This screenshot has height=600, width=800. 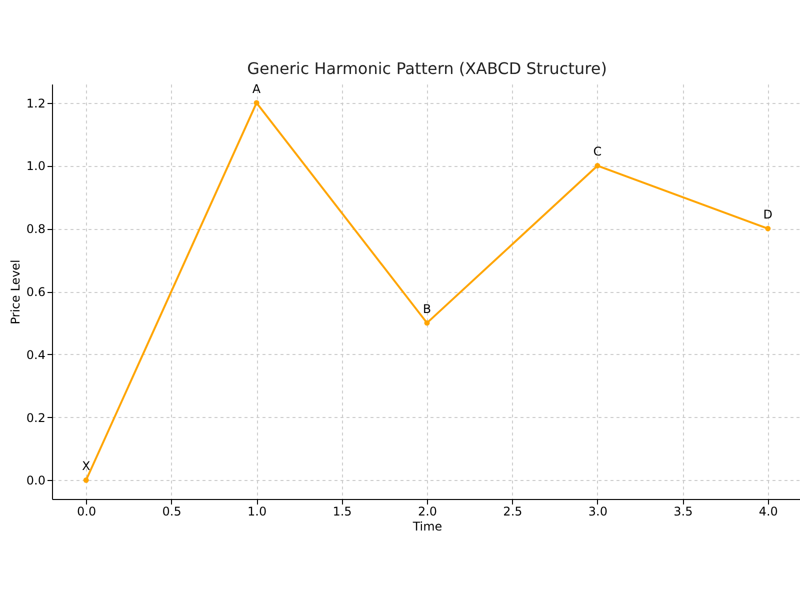 I want to click on annotation: A, so click(x=257, y=89).